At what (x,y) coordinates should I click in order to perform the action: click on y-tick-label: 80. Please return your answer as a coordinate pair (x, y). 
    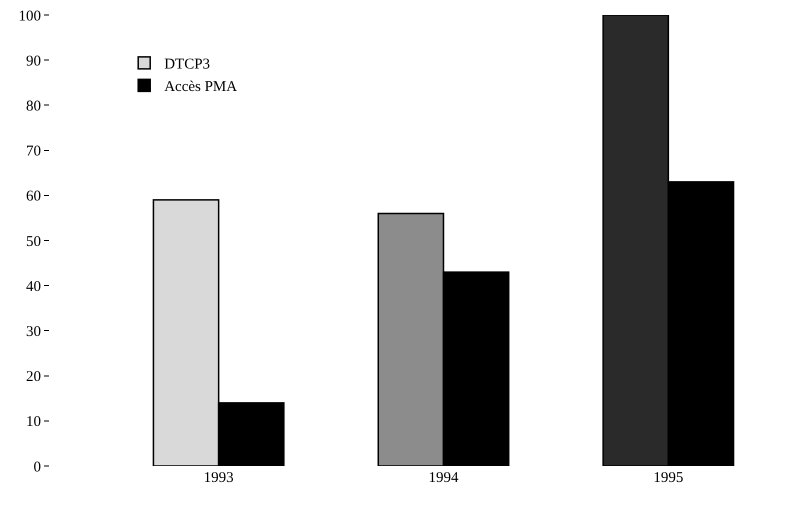
    Looking at the image, I should click on (33, 106).